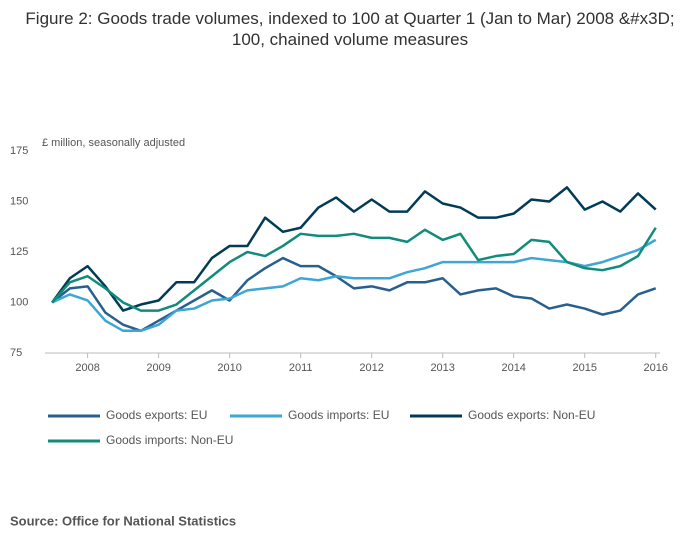 The width and height of the screenshot is (700, 549). Describe the element at coordinates (123, 520) in the screenshot. I see `source: Source: Office for National Statistics` at that location.